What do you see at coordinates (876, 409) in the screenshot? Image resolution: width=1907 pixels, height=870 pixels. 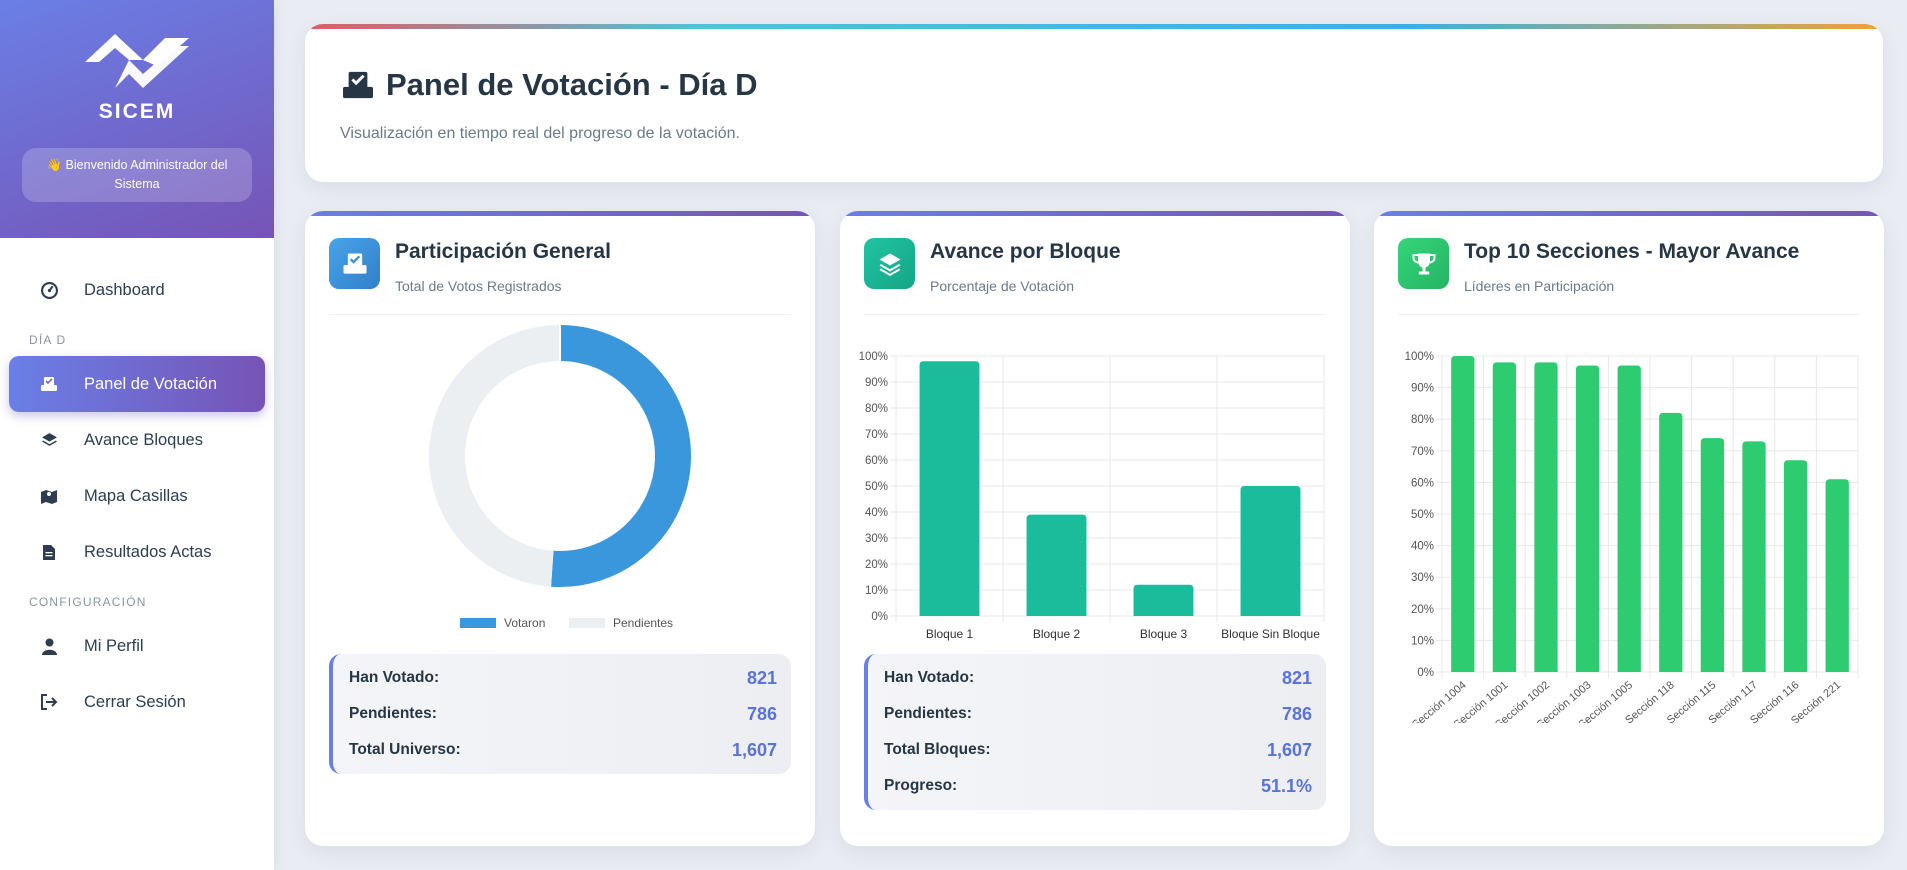 I see `y-tick-label: 80%` at bounding box center [876, 409].